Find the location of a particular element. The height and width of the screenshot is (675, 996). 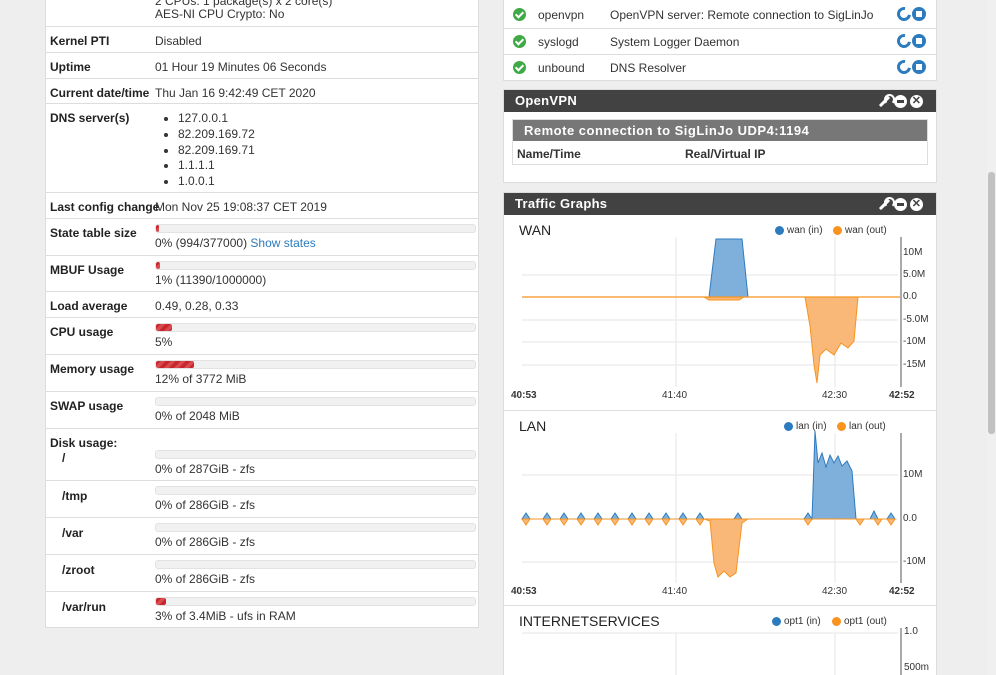

legend-label: opt1 (in) is located at coordinates (802, 621).